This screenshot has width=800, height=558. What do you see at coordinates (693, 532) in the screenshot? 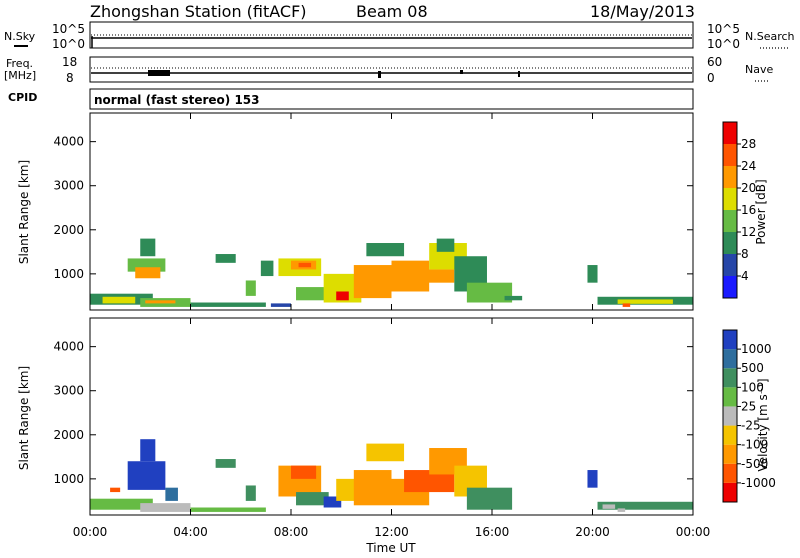
I see `x-tick-label: 00:00` at bounding box center [693, 532].